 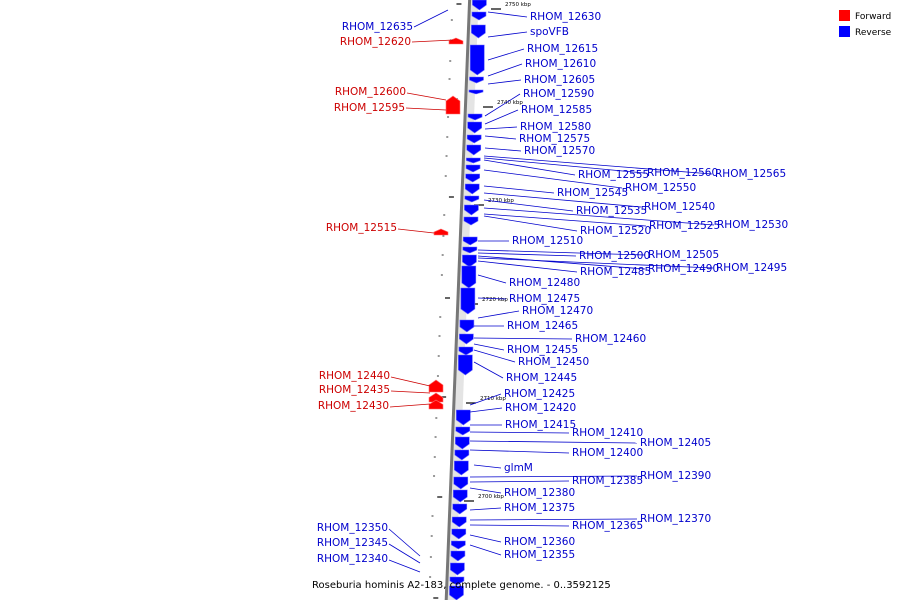 What do you see at coordinates (547, 241) in the screenshot?
I see `gene-label: RHOM_12510` at bounding box center [547, 241].